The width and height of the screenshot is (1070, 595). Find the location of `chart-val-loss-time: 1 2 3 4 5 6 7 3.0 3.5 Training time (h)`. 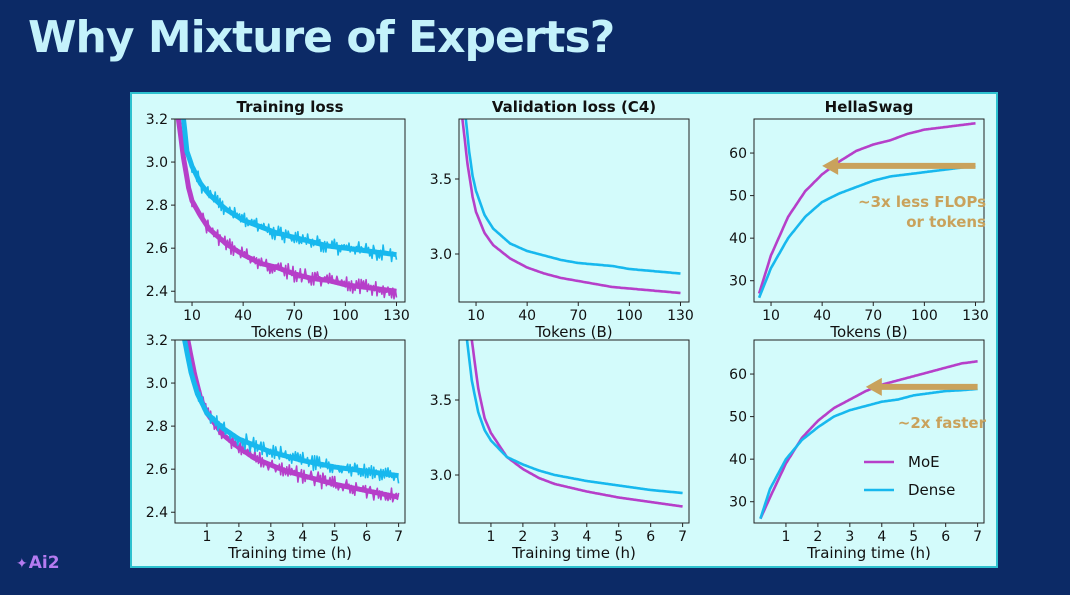

chart-val-loss-time: 1 2 3 4 5 6 7 3.0 3.5 Training time (h) is located at coordinates (560, 450).